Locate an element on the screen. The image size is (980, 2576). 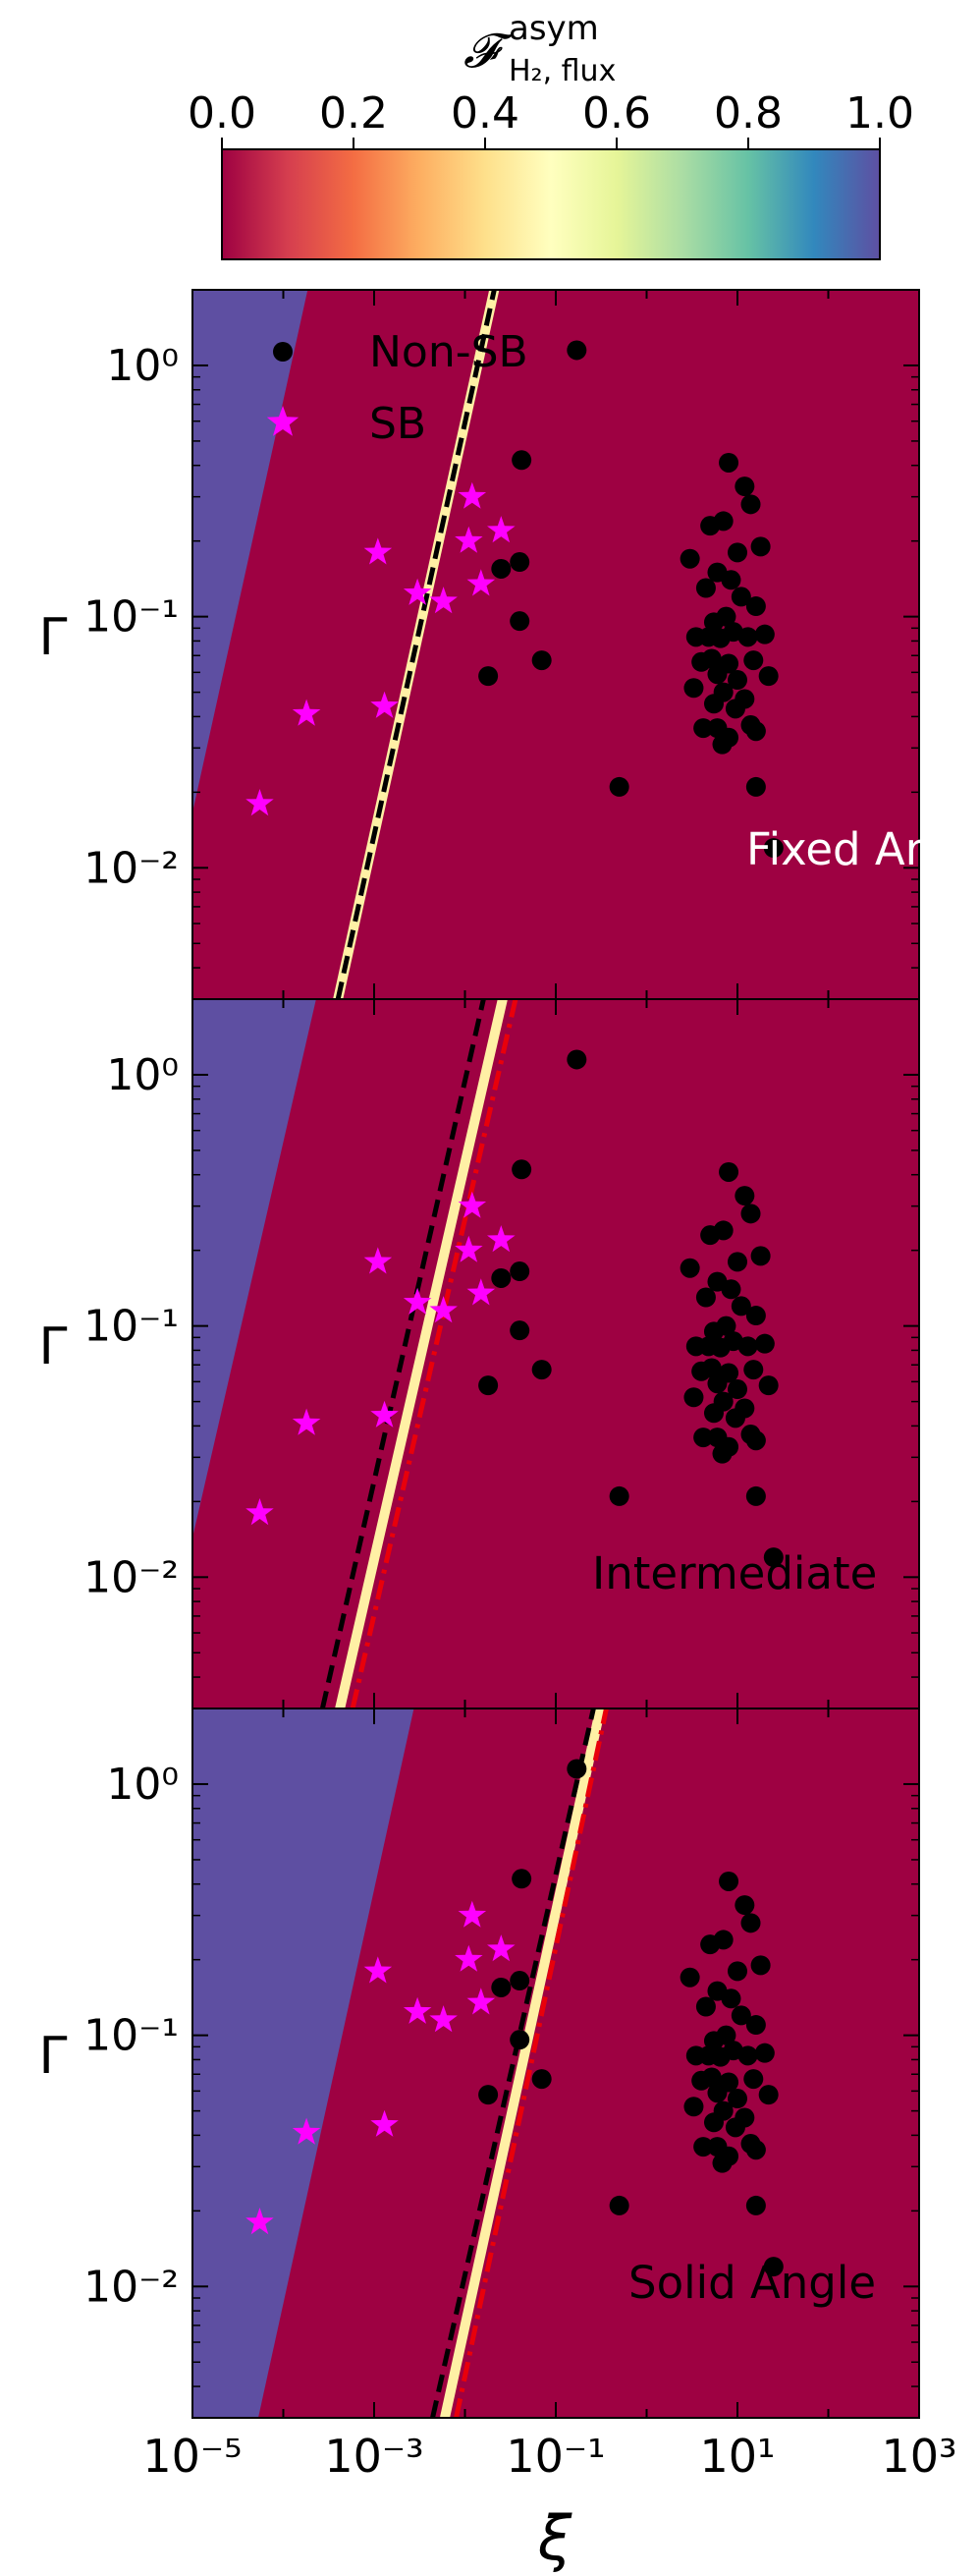
panel-label: Intermediate is located at coordinates (734, 1573).